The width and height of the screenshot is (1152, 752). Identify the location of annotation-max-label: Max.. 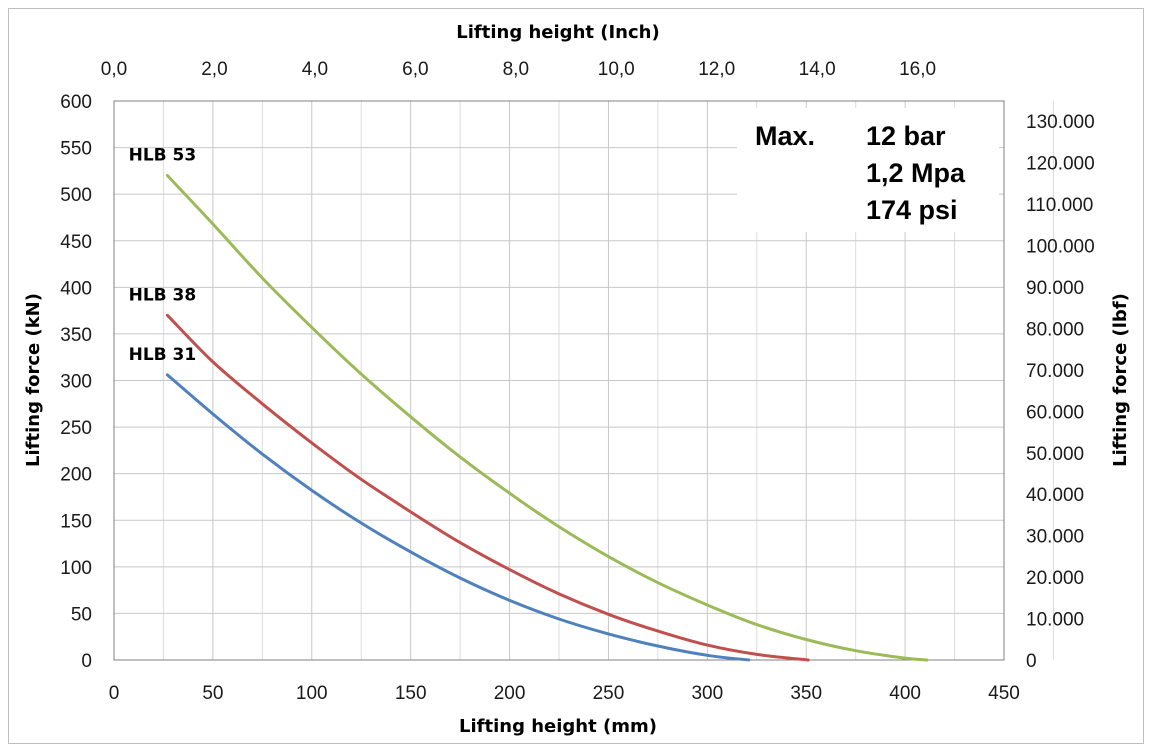
(785, 136).